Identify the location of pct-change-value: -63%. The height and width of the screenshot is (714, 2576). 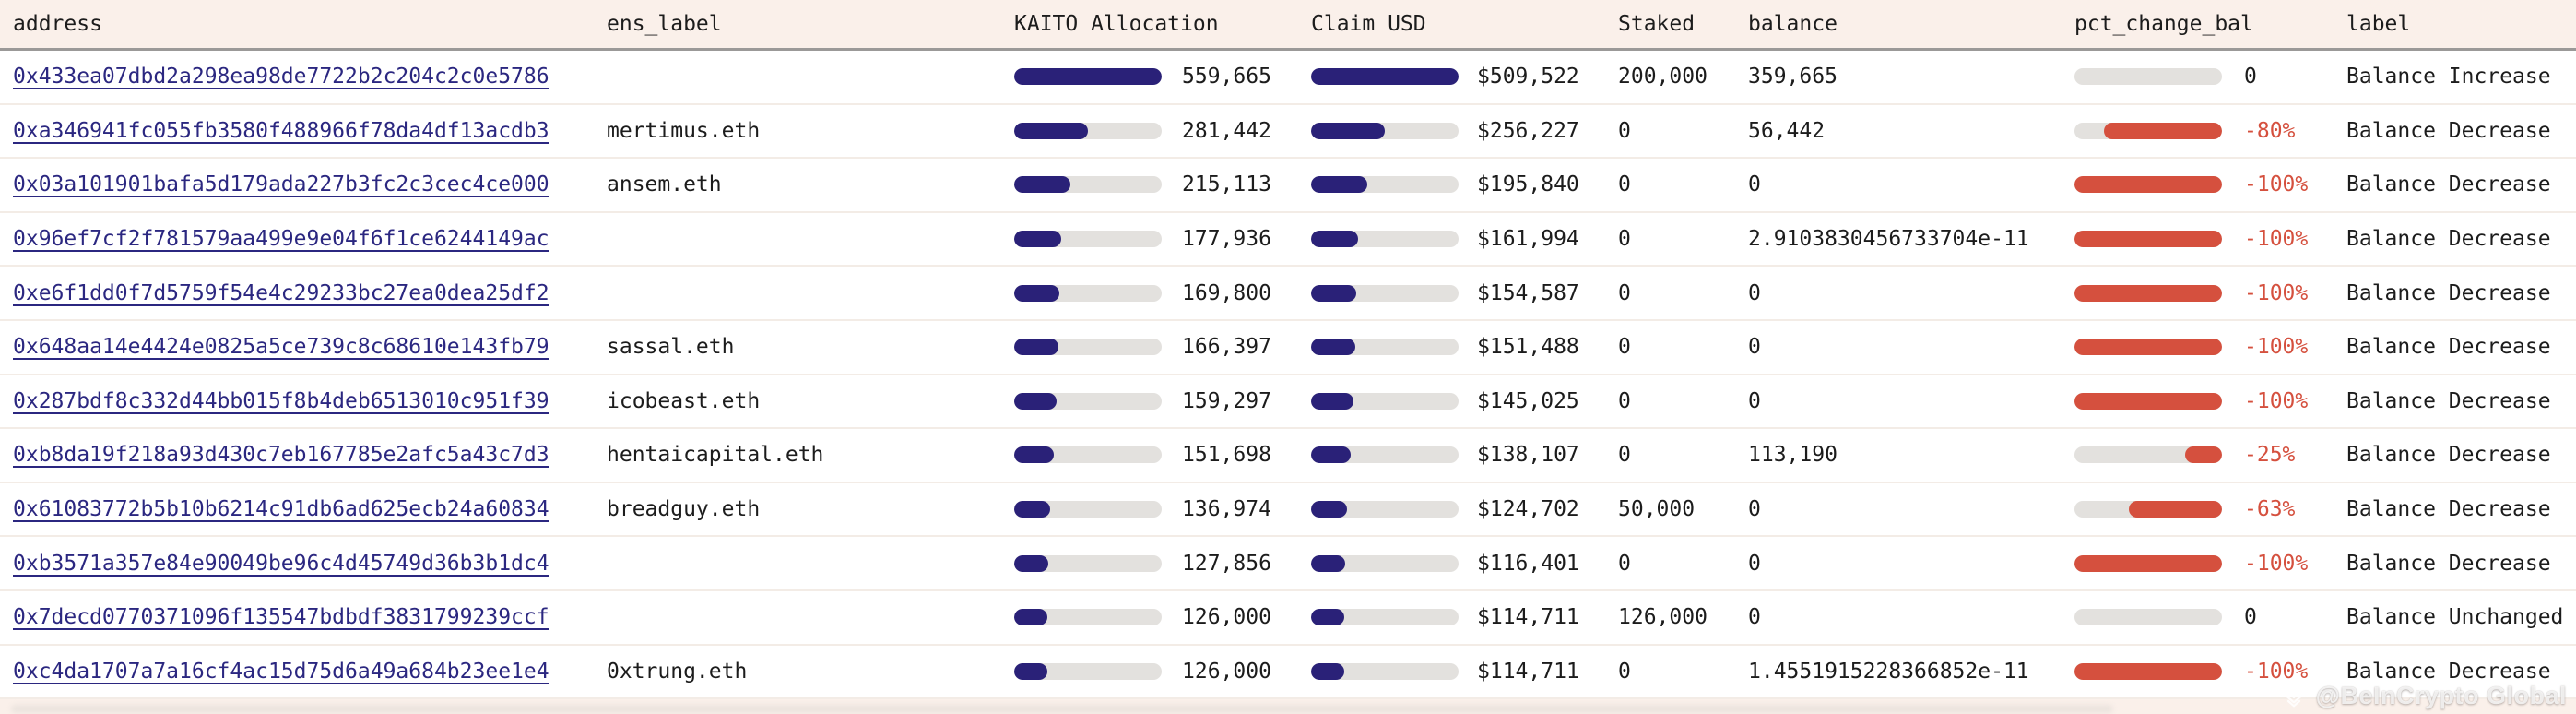
(2270, 509).